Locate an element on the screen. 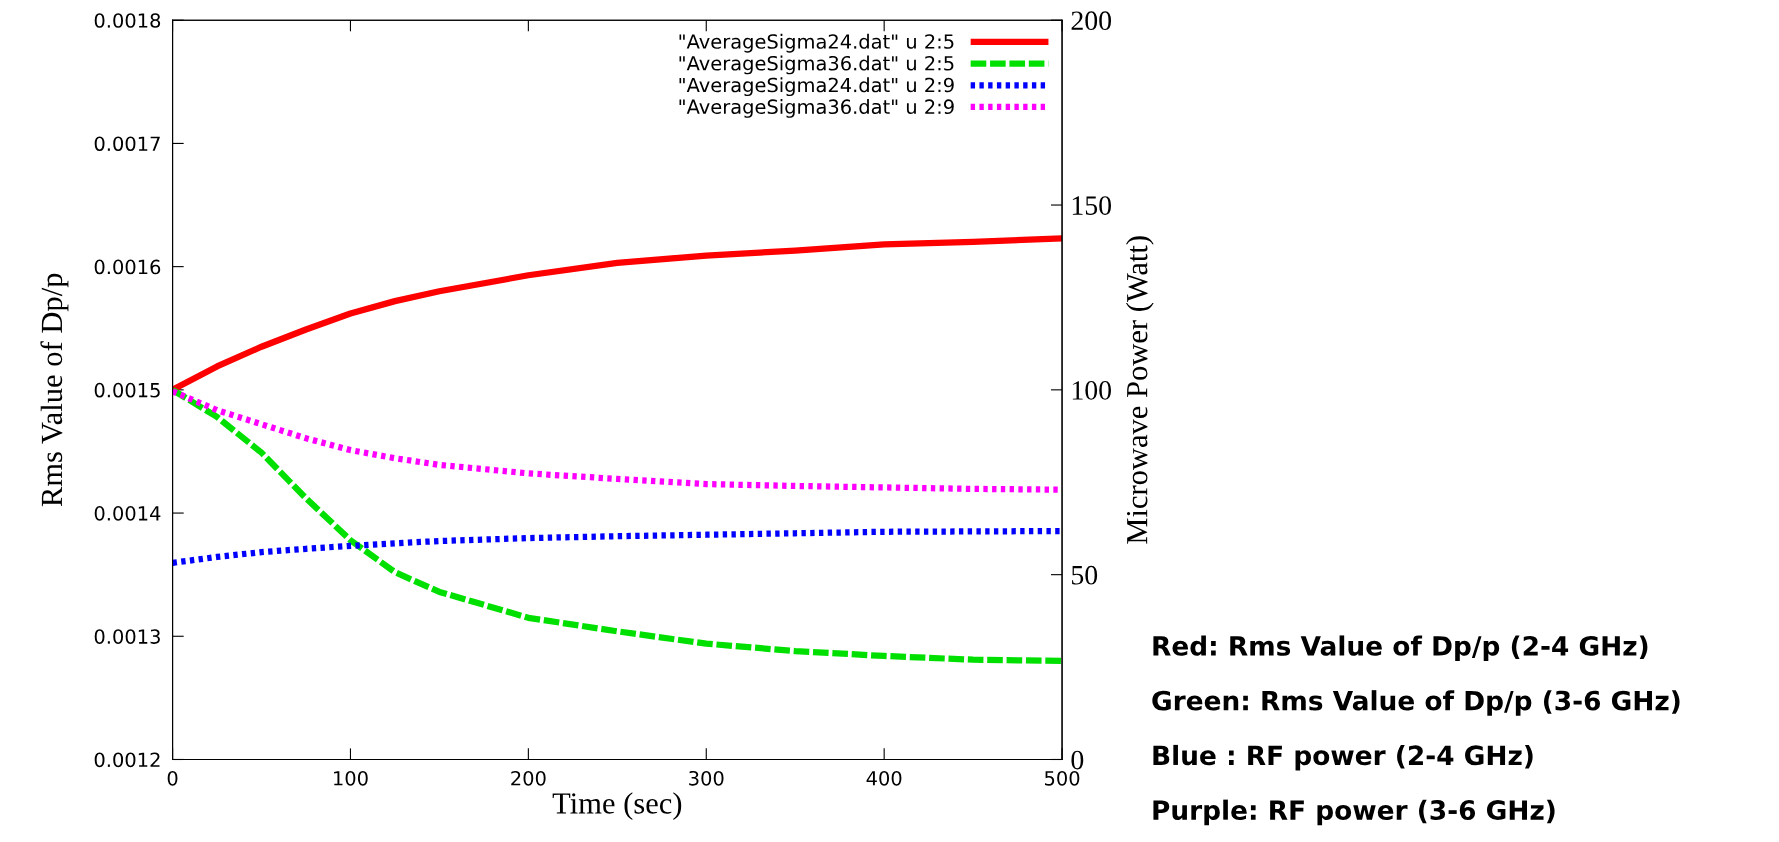  x-tick-label: 100 is located at coordinates (351, 778).